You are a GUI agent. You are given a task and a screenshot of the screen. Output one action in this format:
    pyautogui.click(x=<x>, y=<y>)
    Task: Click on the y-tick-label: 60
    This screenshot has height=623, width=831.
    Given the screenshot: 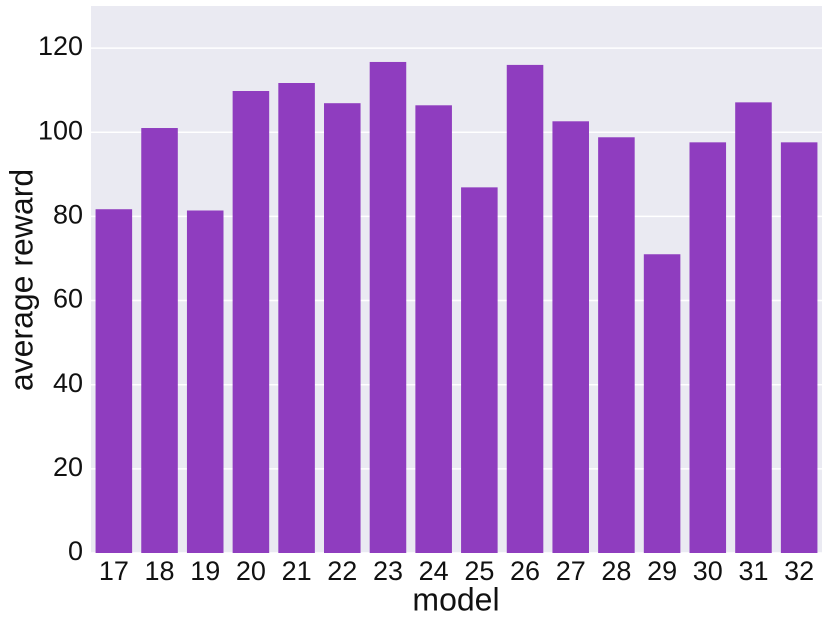 What is the action you would take?
    pyautogui.click(x=68, y=299)
    